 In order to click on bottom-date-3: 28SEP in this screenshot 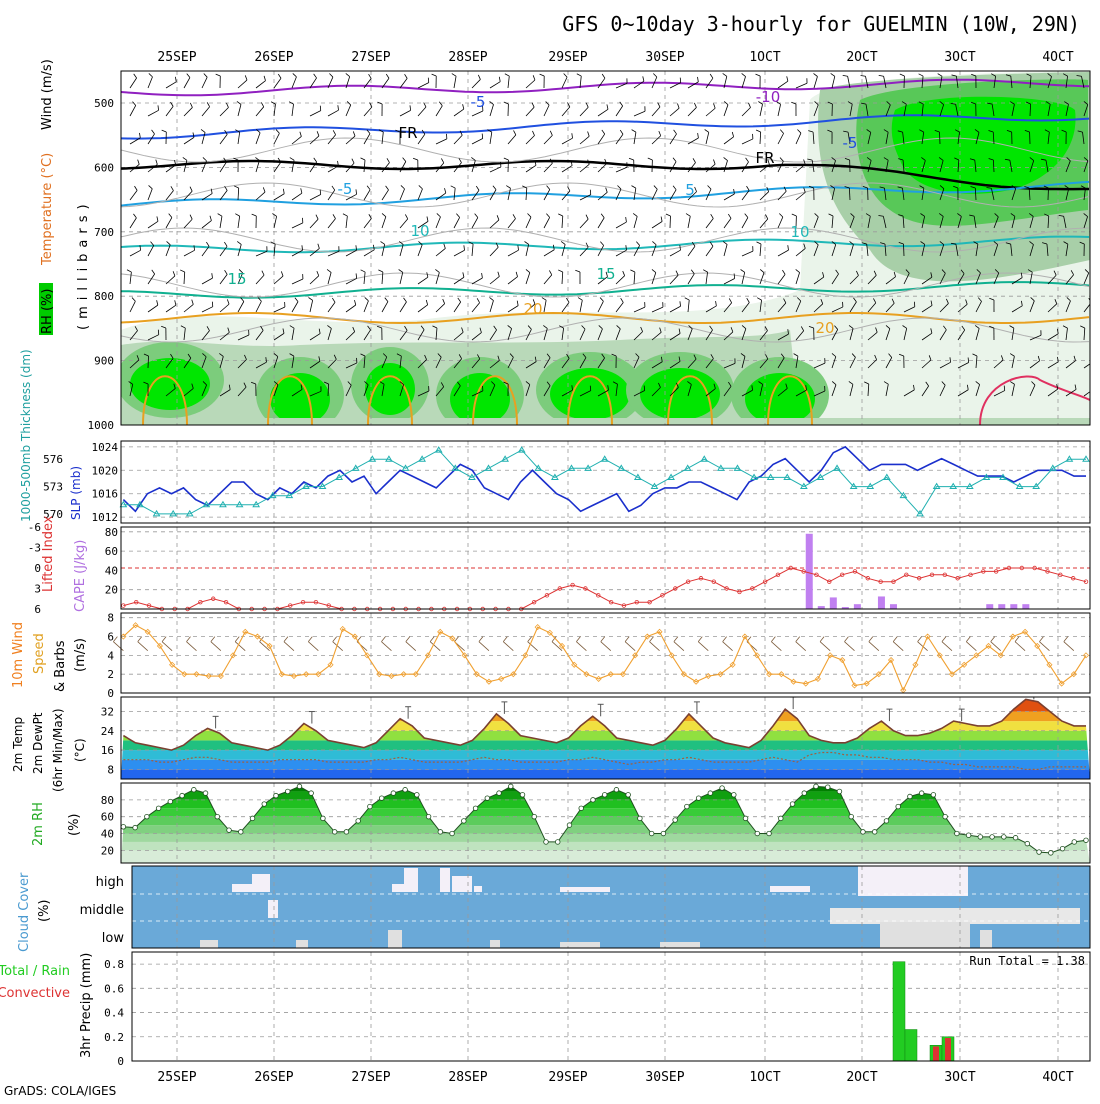, I will do `click(467, 1077)`.